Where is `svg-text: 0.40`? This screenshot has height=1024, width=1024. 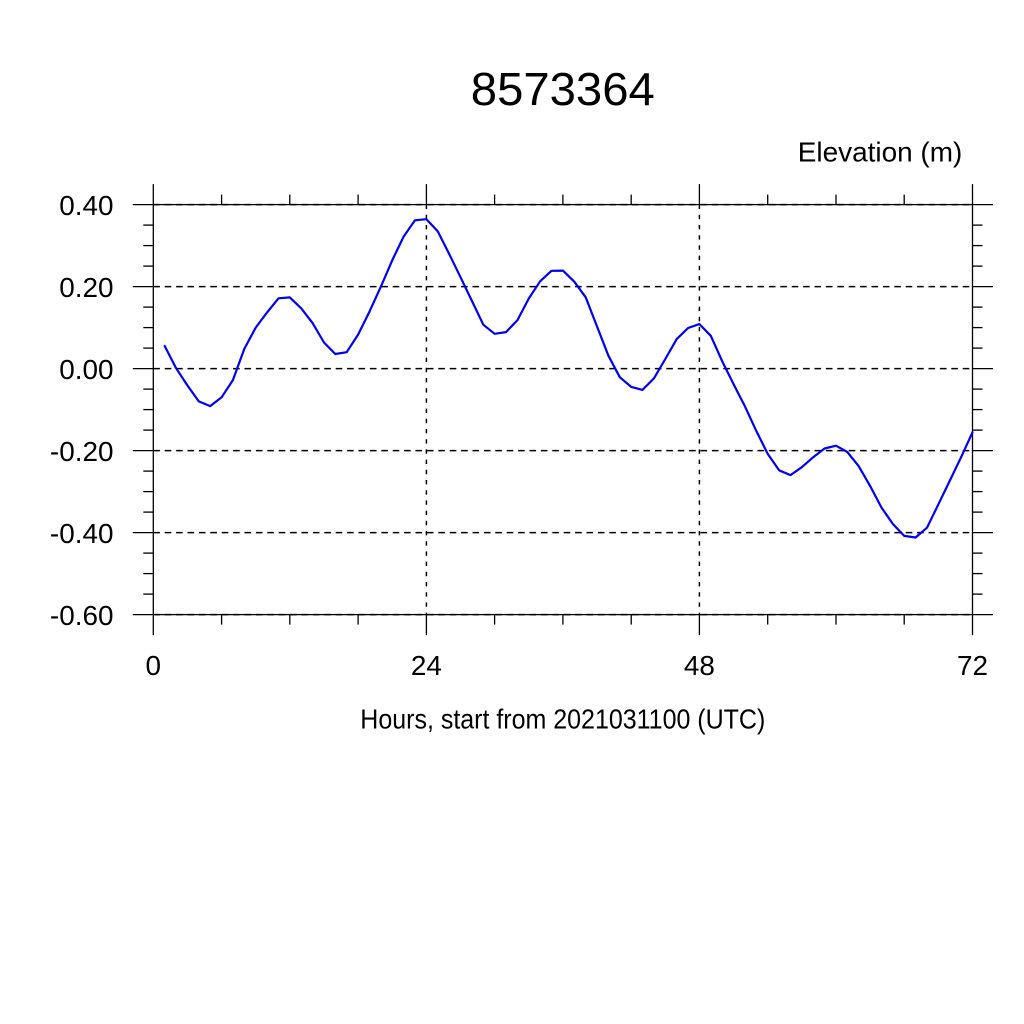 svg-text: 0.40 is located at coordinates (86, 205).